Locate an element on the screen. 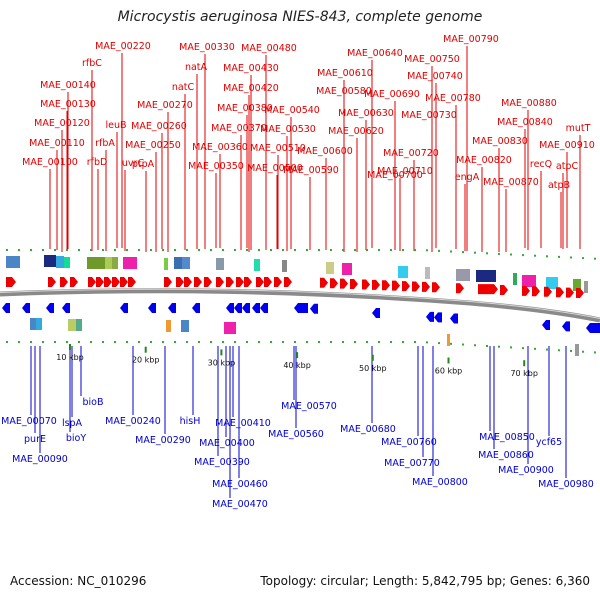 The image size is (600, 600). lower-gene-label: hisH is located at coordinates (190, 421).